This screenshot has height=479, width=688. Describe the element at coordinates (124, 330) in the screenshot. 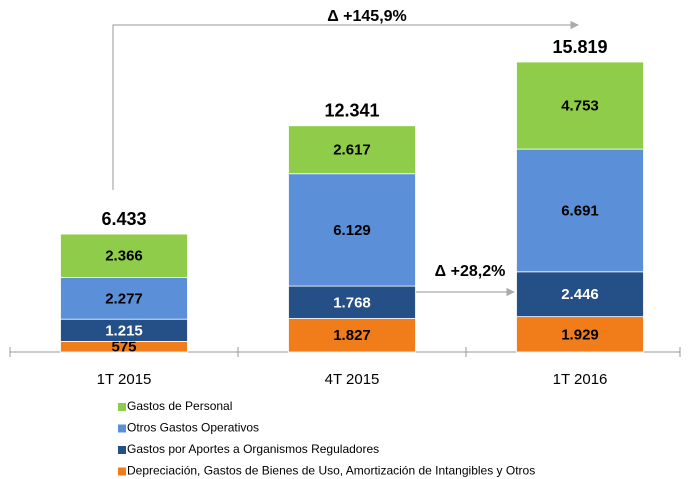

I see `data-label: 1.215` at that location.